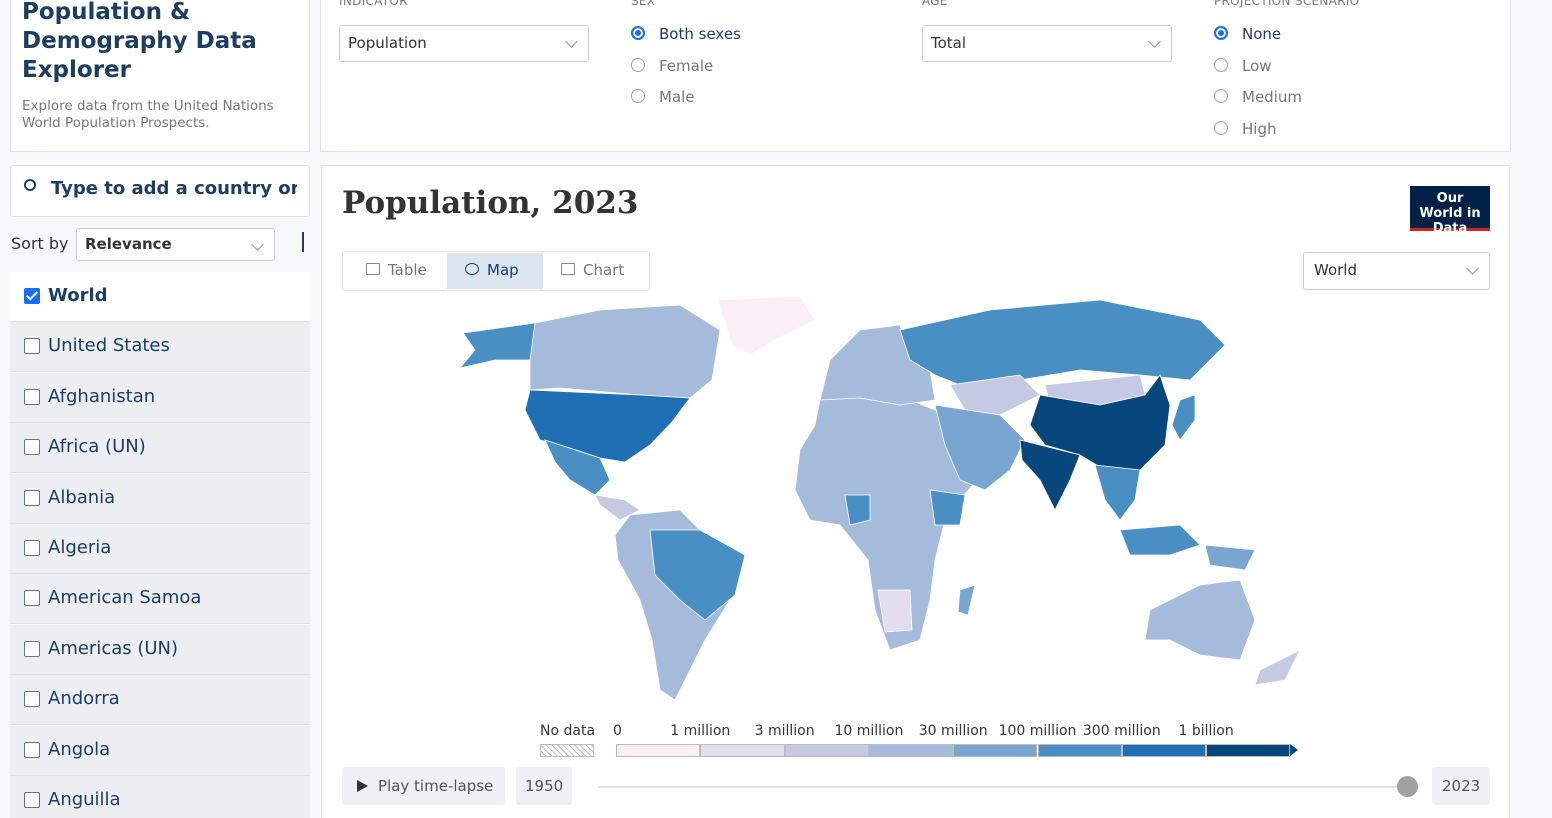 This screenshot has height=818, width=1552. I want to click on view-tab: Chart, so click(604, 270).